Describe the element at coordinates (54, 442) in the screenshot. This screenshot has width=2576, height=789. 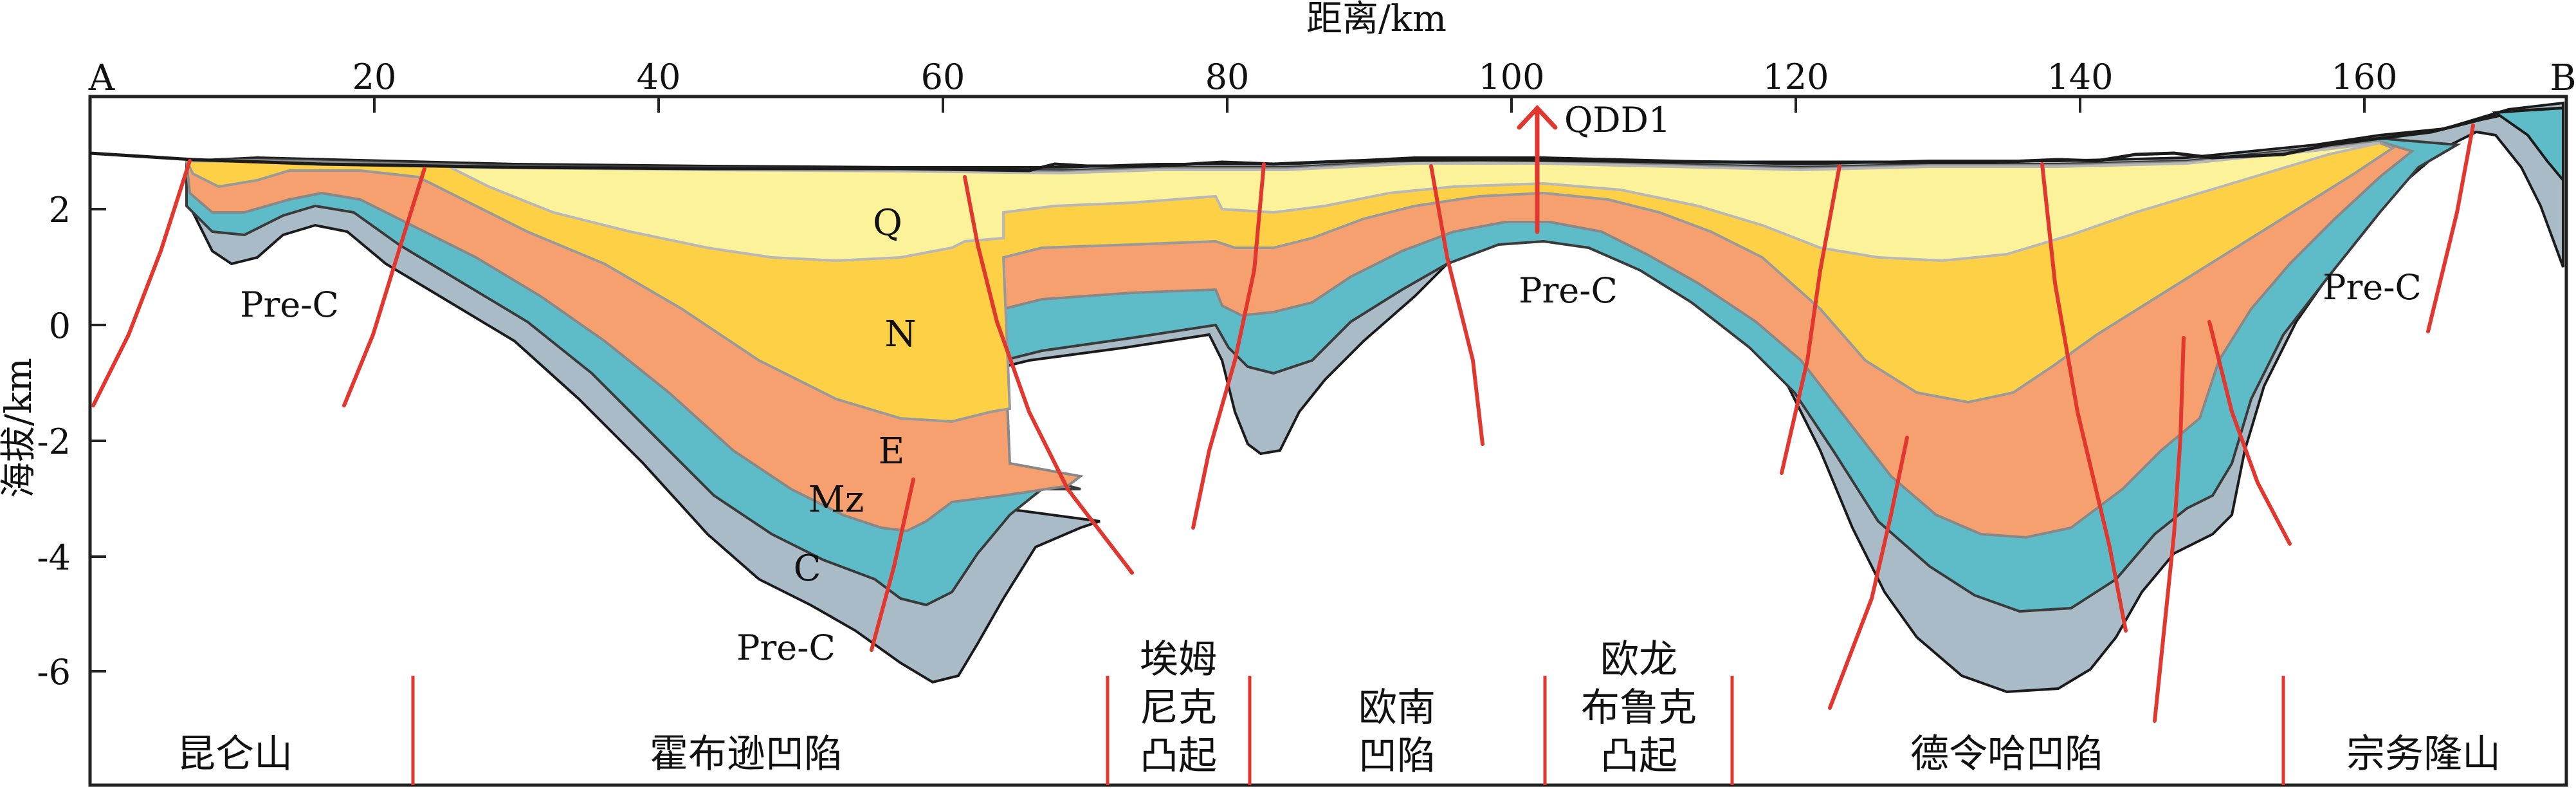
I see `y-tick-label: -2` at that location.